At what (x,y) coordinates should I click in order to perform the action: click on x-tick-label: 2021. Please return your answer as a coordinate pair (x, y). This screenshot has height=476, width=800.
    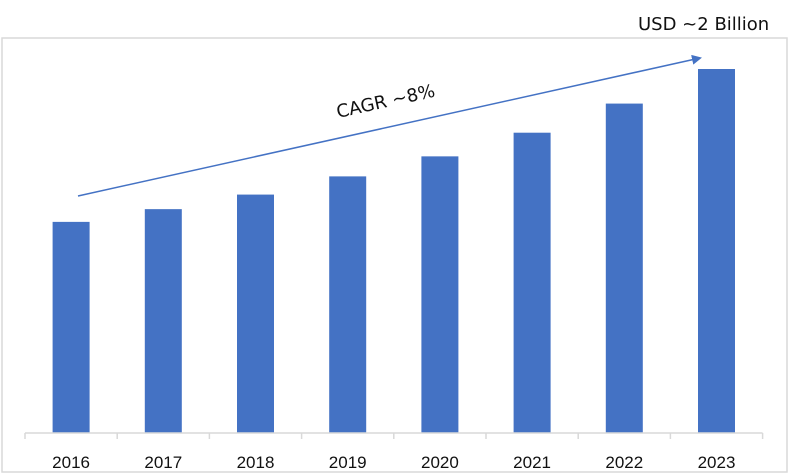
    Looking at the image, I should click on (532, 462).